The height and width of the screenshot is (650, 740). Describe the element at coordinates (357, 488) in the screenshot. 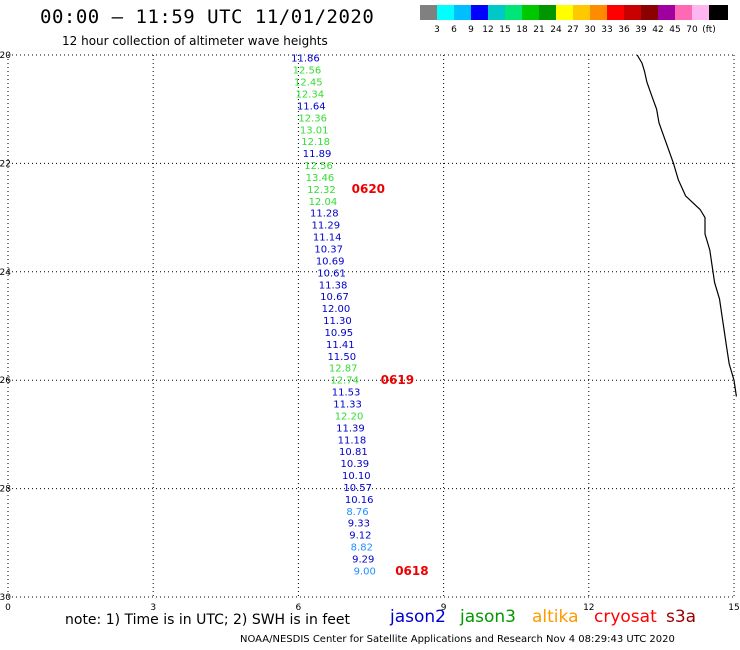

I see `wave-height-label: 10.57` at that location.